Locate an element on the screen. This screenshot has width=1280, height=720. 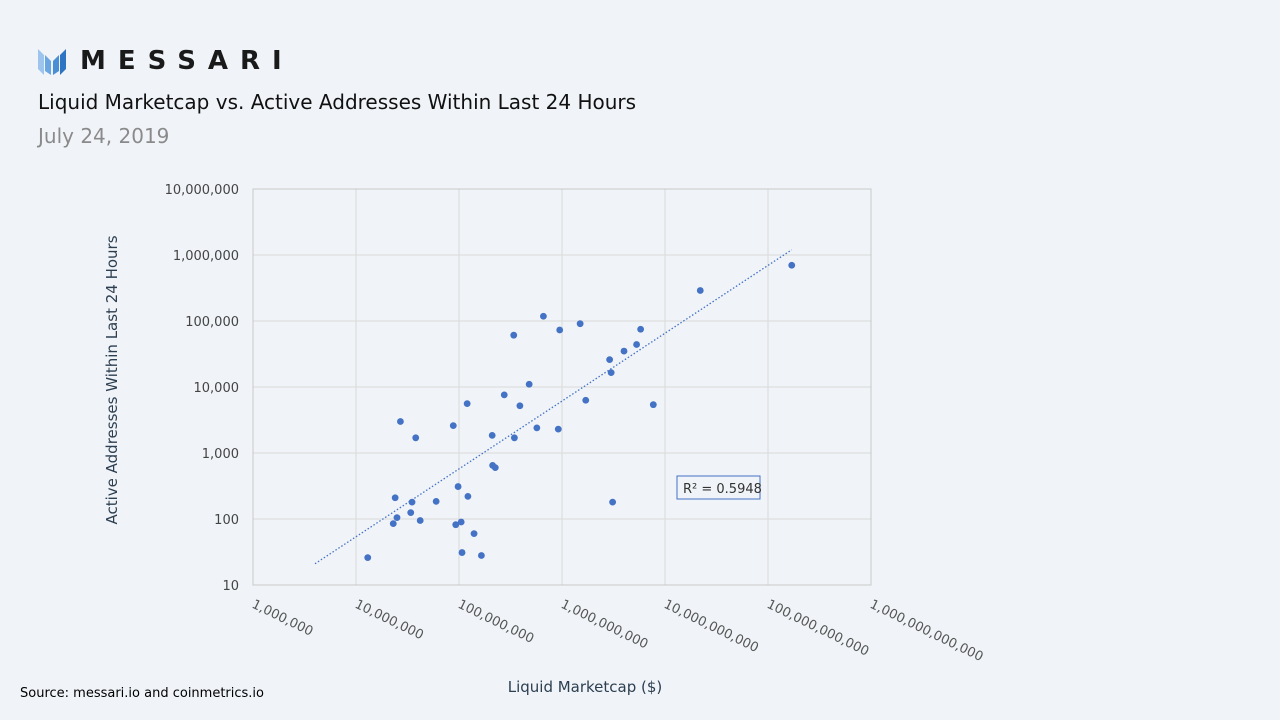
messari-logo-icon is located at coordinates (52, 62).